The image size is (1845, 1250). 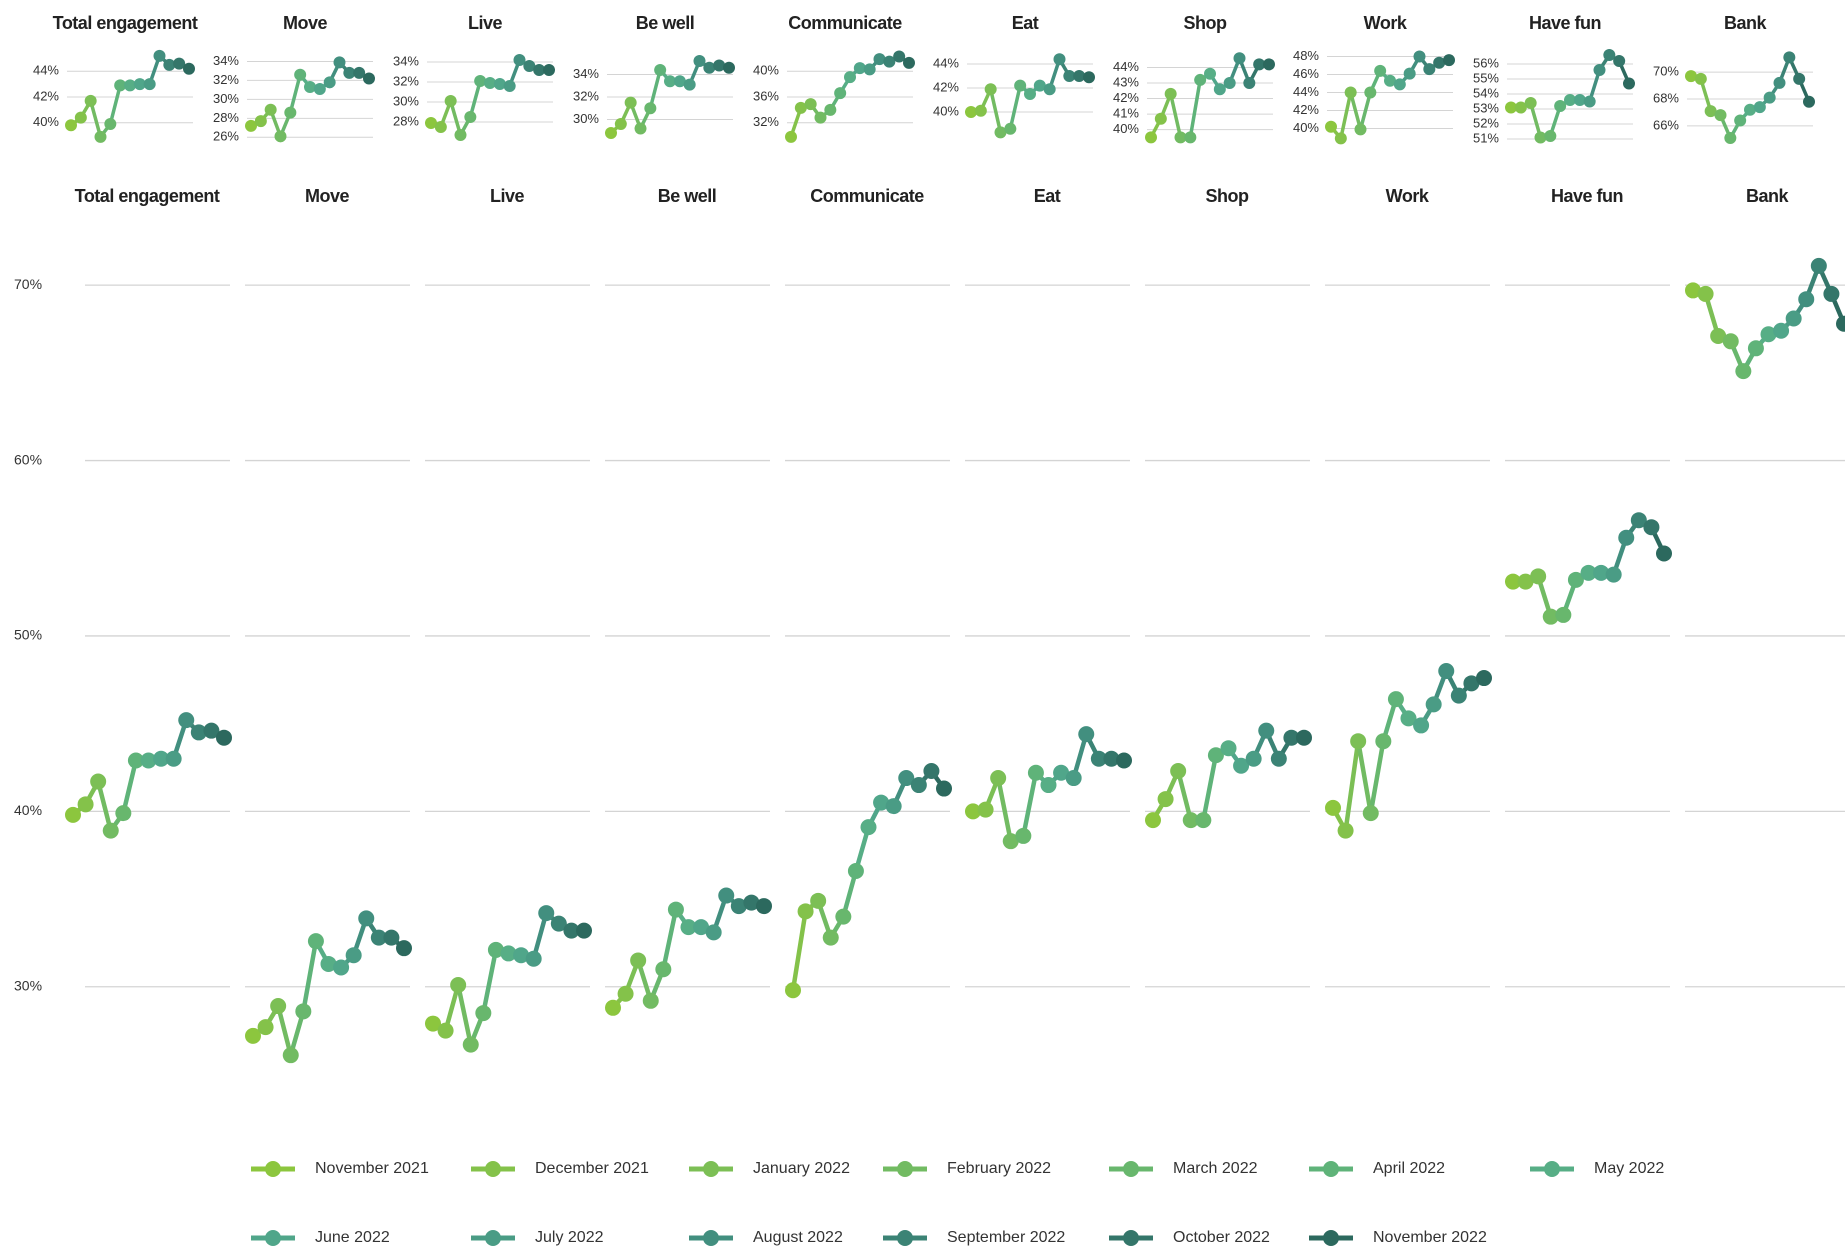 I want to click on legend-label: May 2022, so click(x=1629, y=1168).